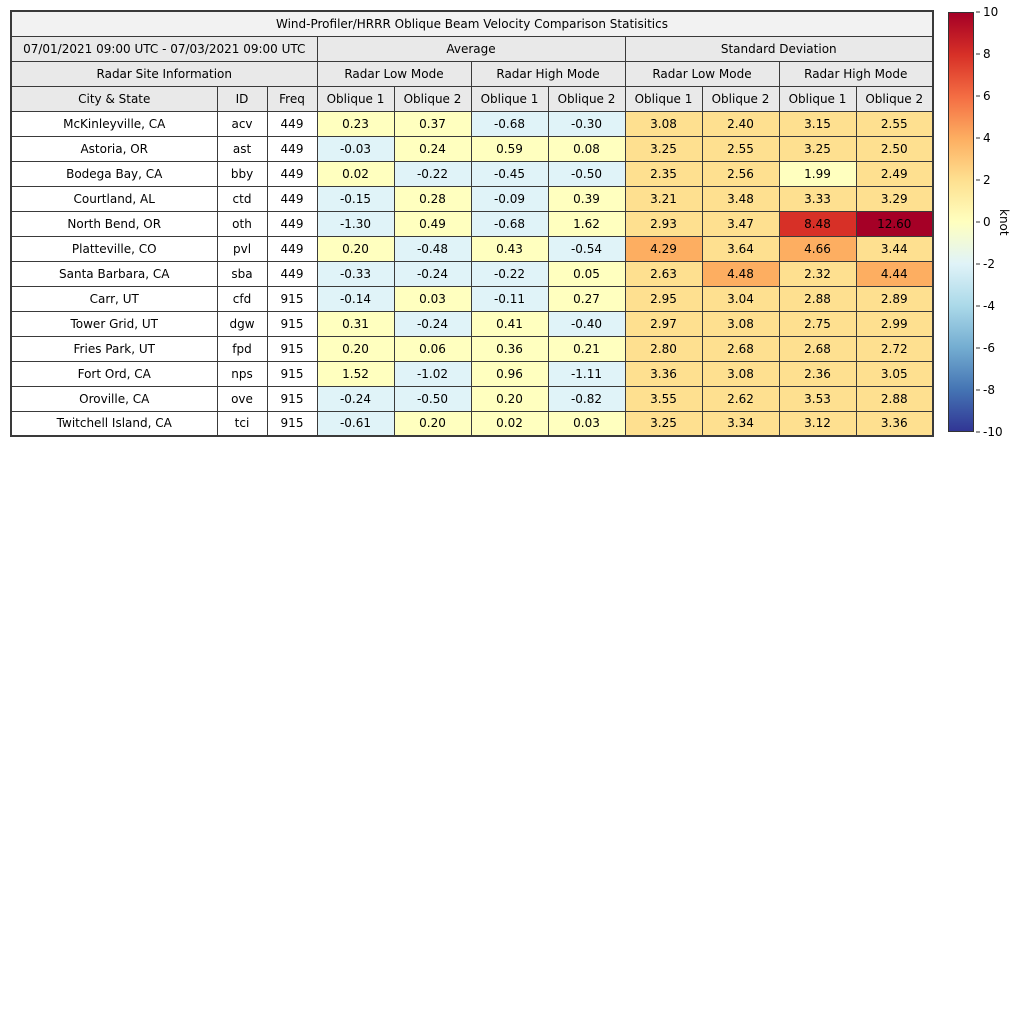 Image resolution: width=1024 pixels, height=1024 pixels. I want to click on value-cell: -0.09, so click(509, 198).